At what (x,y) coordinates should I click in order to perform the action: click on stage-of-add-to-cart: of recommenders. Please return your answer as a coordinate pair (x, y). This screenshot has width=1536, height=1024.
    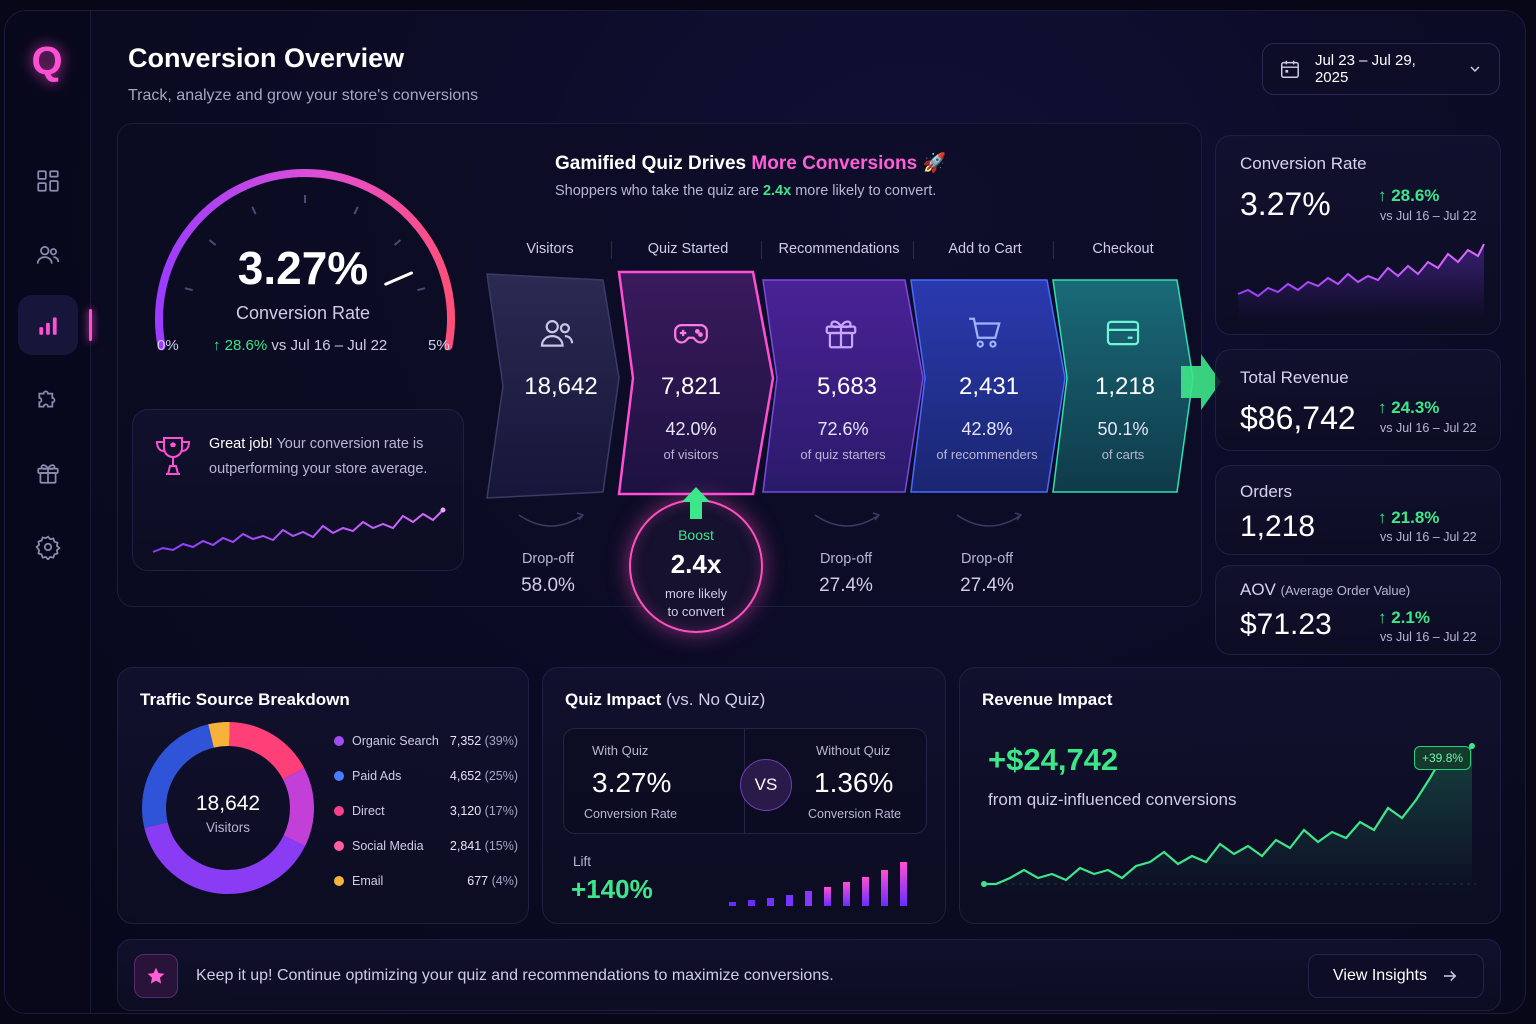
    Looking at the image, I should click on (987, 454).